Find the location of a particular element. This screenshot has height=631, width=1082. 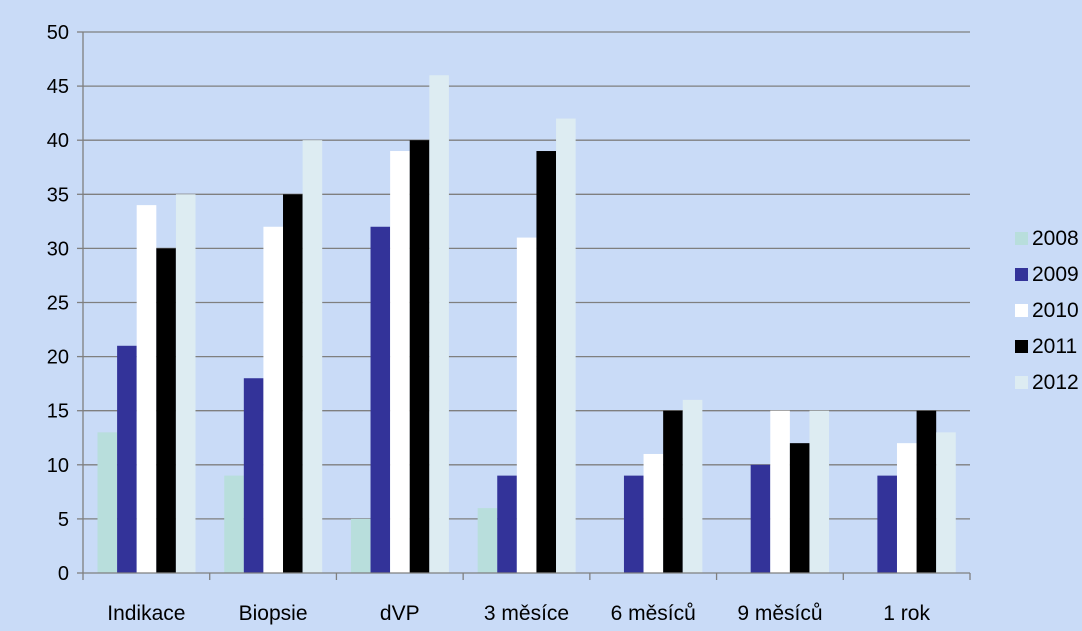

y-tick-label: 5 is located at coordinates (63, 520).